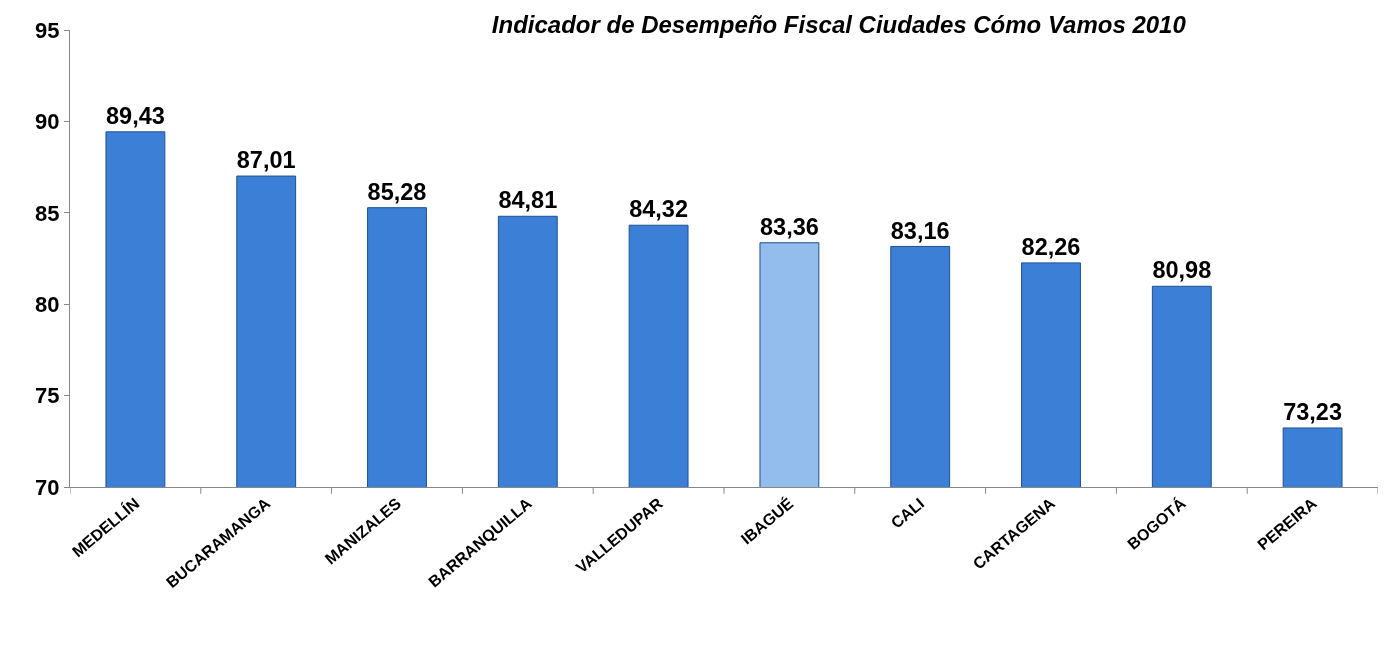  Describe the element at coordinates (1313, 412) in the screenshot. I see `data-label: 73,23` at that location.